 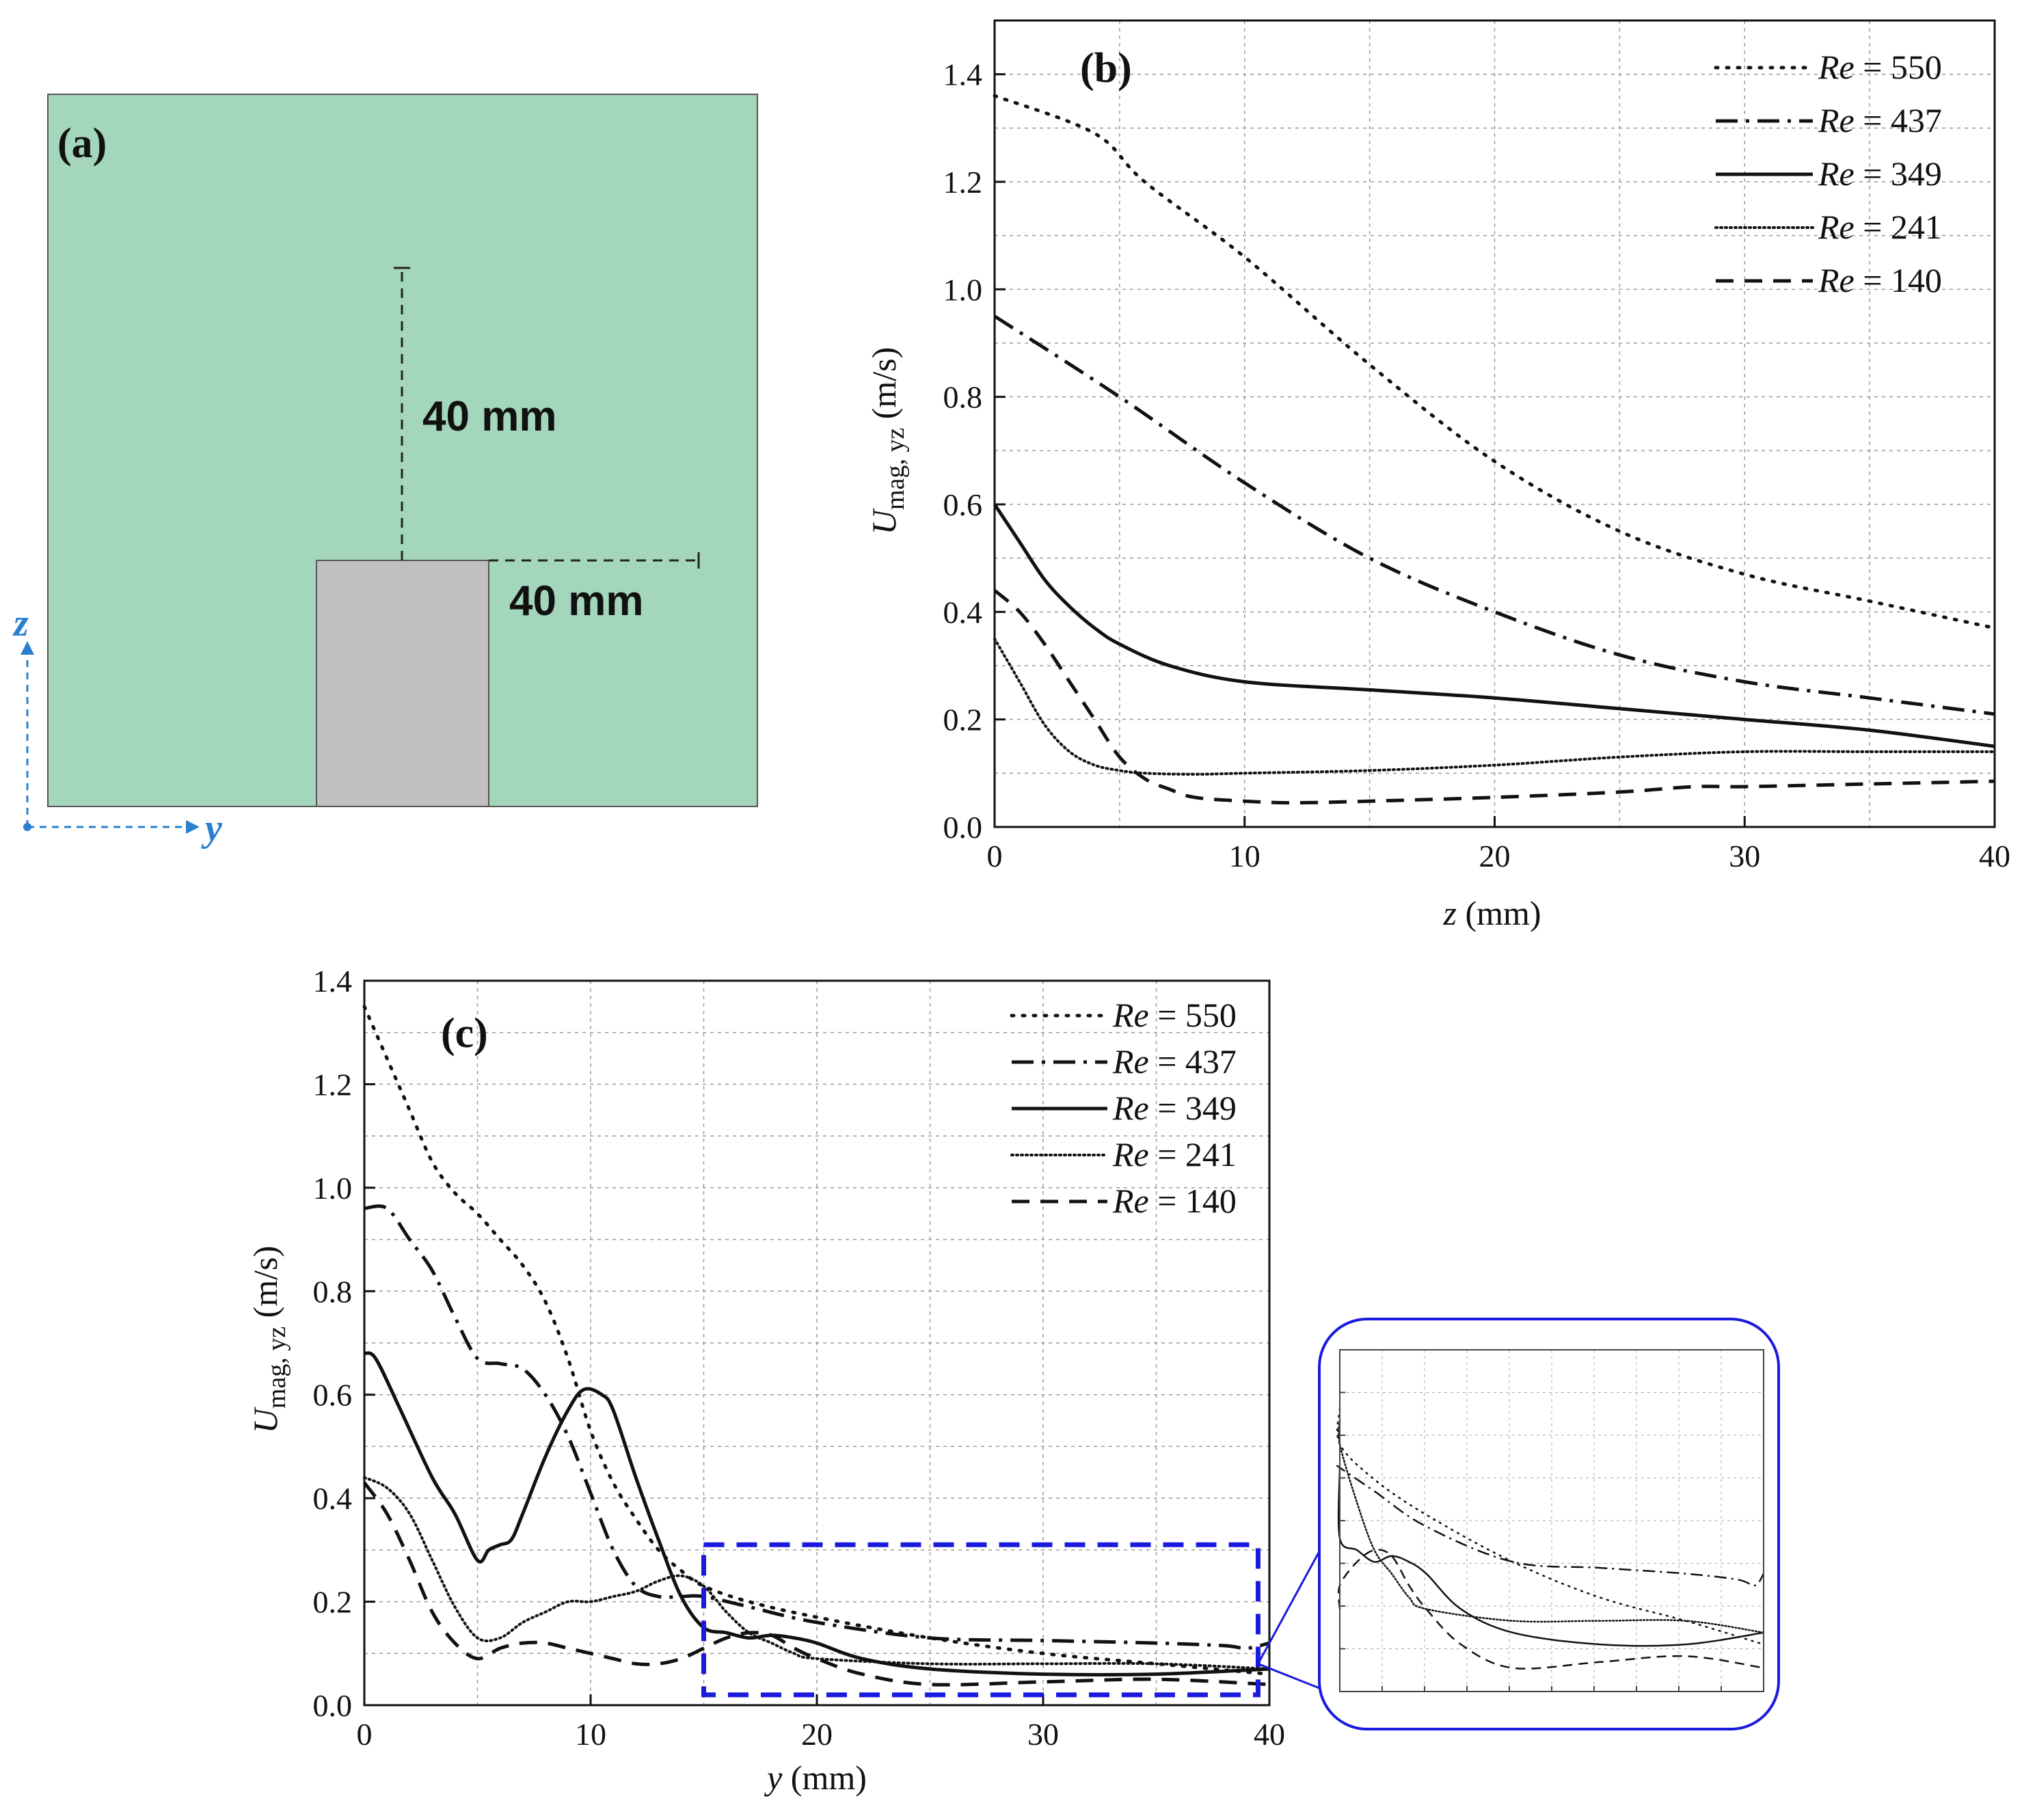 I want to click on zoom-inset-frame, so click(x=1551, y=1520).